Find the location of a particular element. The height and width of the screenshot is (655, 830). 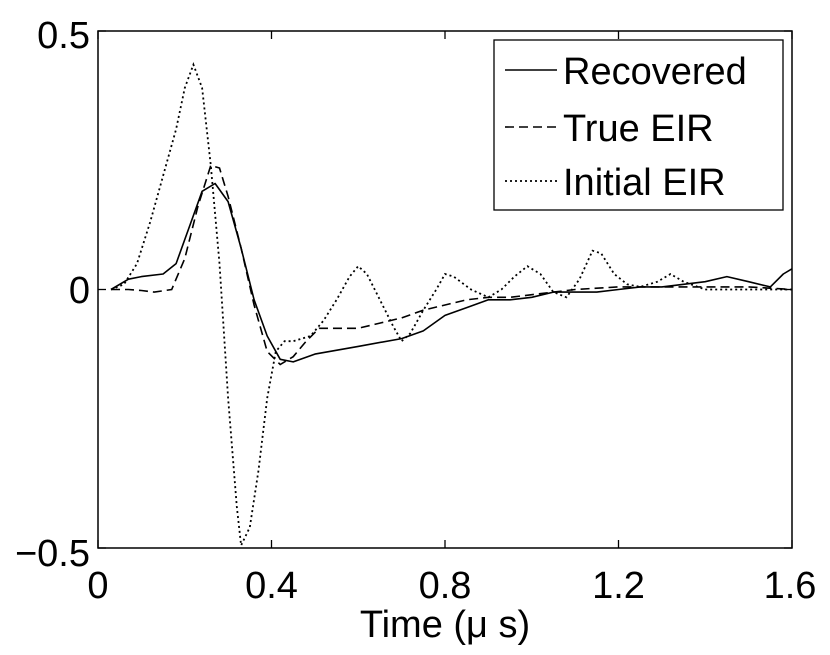

legend-label-recovered: Recovered is located at coordinates (655, 72).